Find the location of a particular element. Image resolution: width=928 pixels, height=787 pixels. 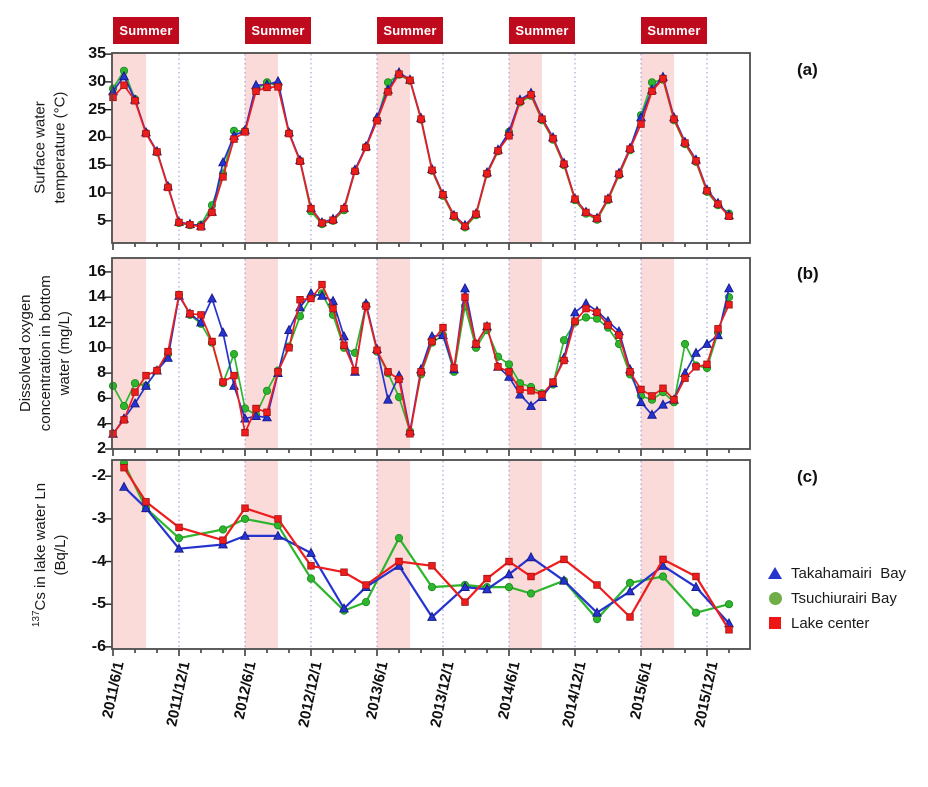

y-tick-label: 4 is located at coordinates (101, 423).